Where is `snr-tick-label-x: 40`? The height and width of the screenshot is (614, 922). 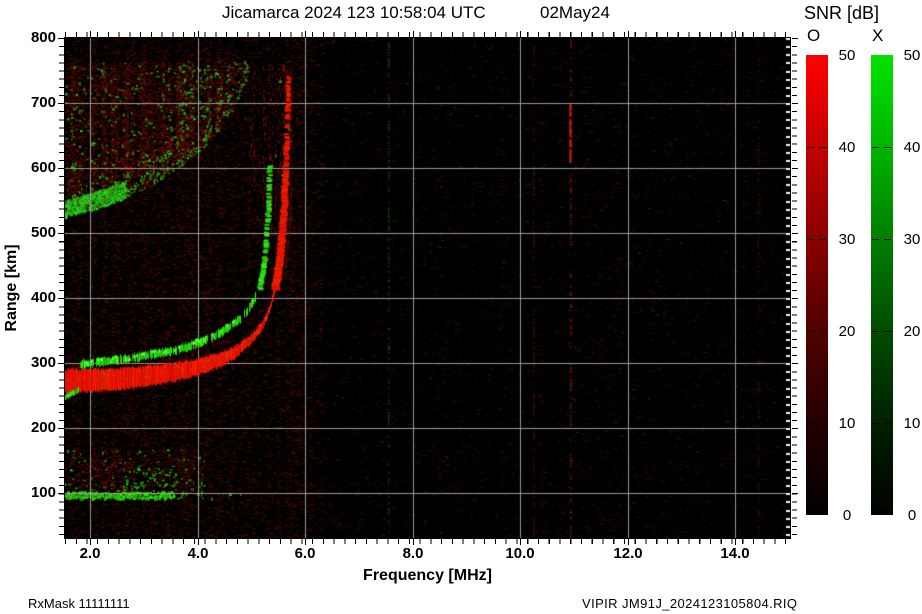 snr-tick-label-x: 40 is located at coordinates (912, 147).